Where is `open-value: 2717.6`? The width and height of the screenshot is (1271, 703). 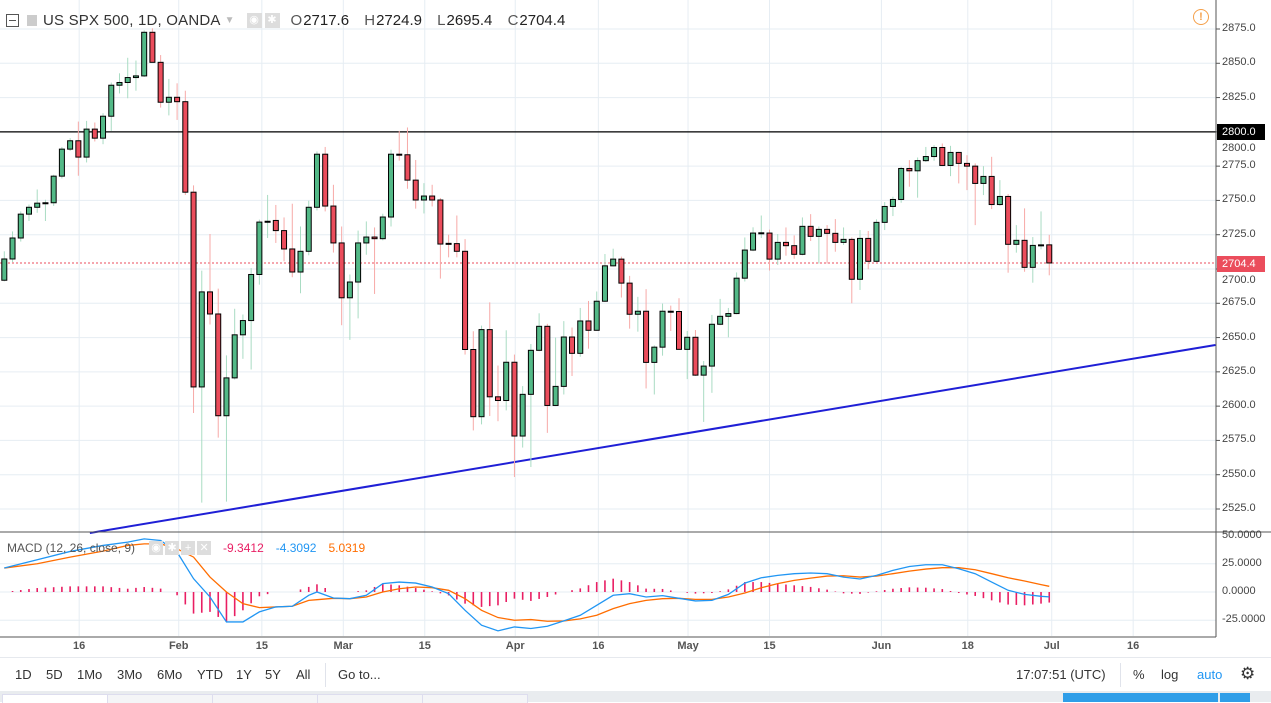
open-value: 2717.6 is located at coordinates (326, 20).